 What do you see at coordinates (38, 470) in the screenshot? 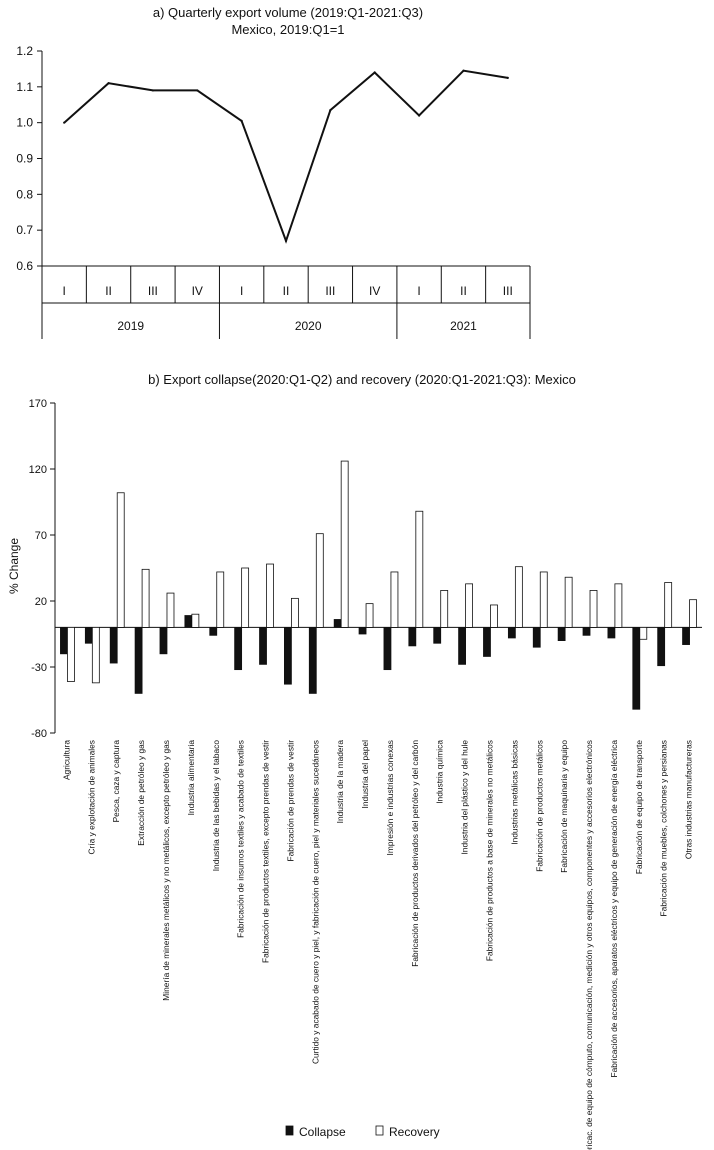
I see `y-tick-label: 120` at bounding box center [38, 470].